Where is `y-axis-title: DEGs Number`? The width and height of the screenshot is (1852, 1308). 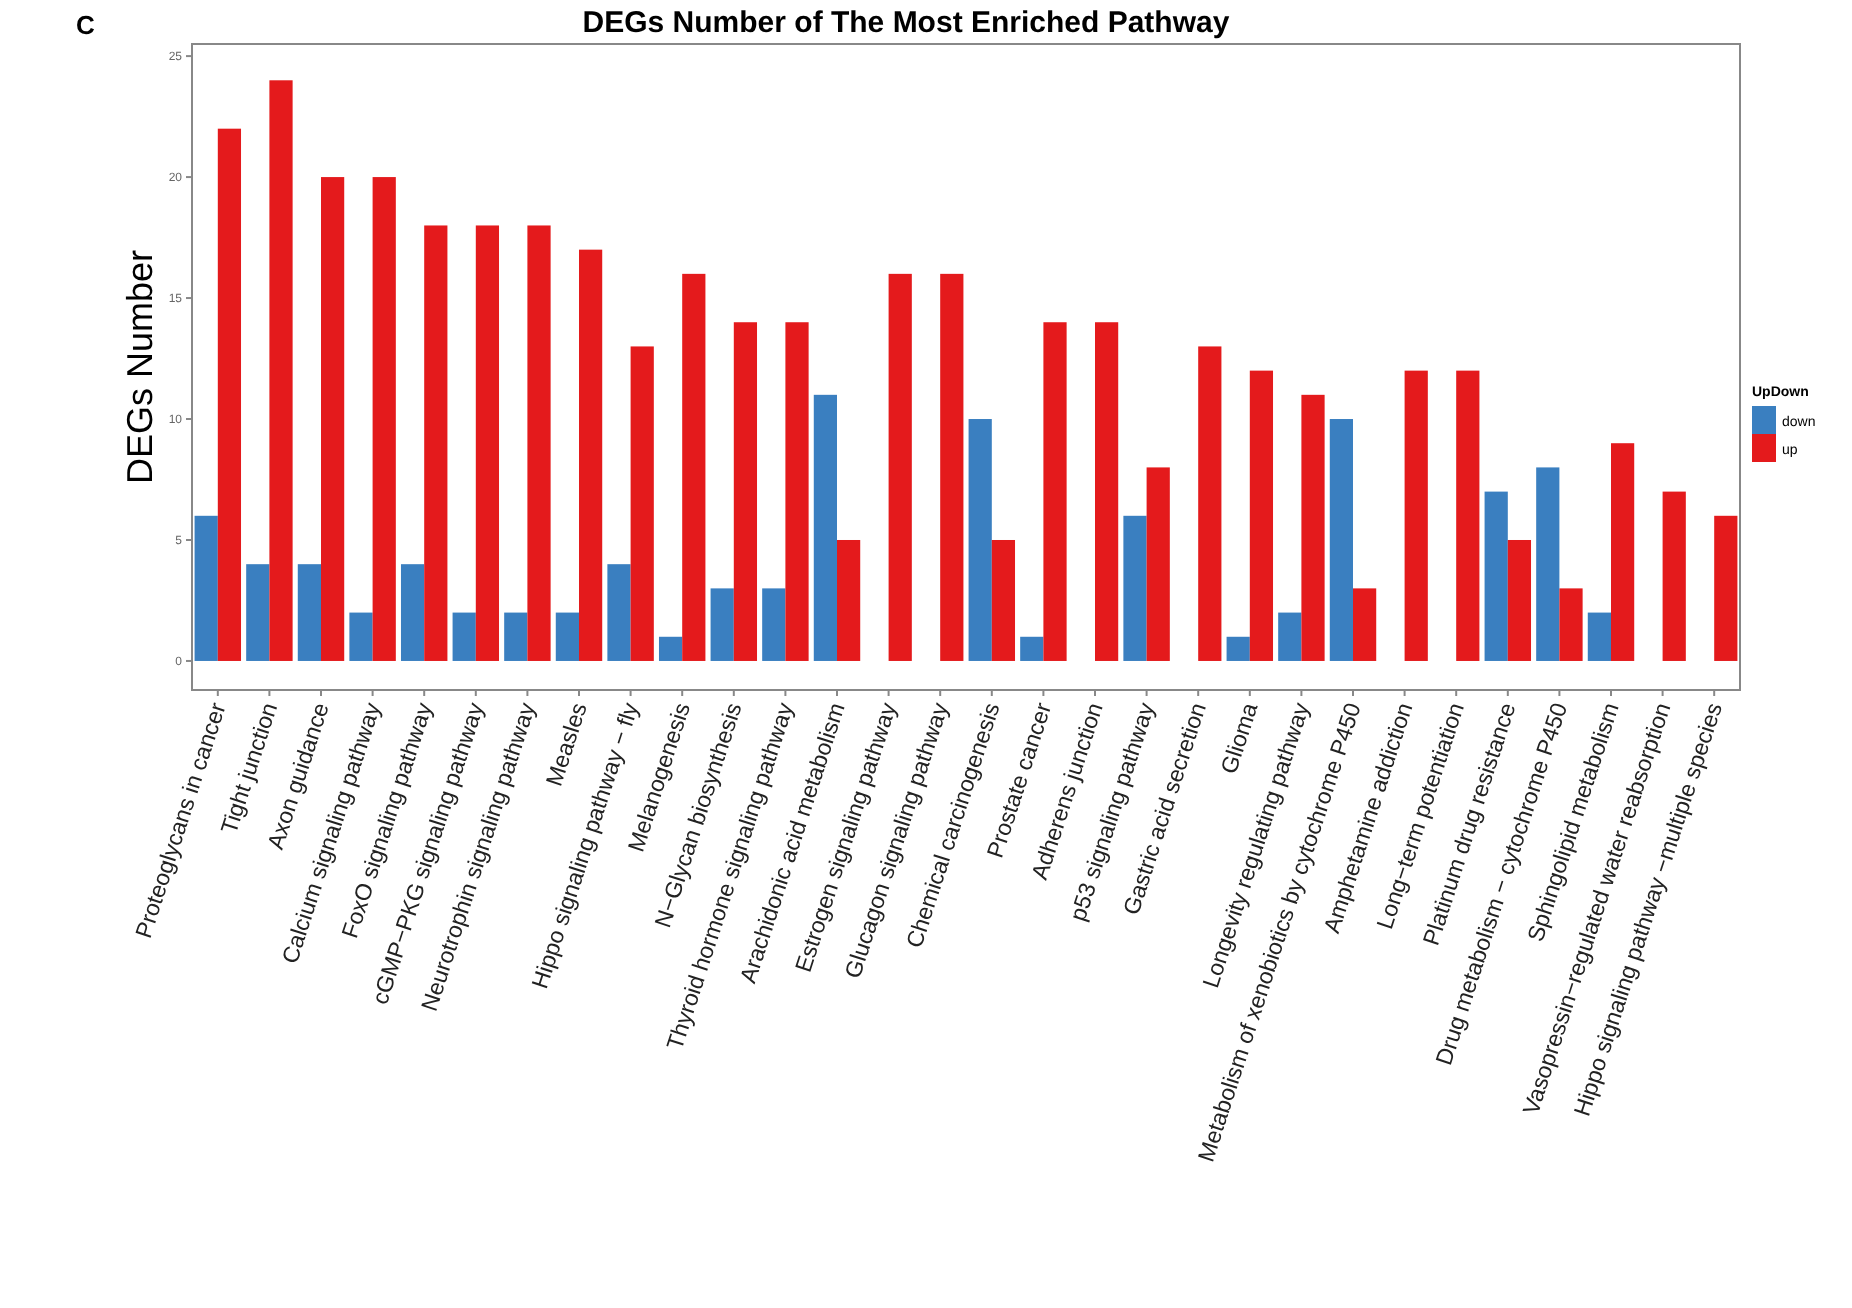 y-axis-title: DEGs Number is located at coordinates (140, 367).